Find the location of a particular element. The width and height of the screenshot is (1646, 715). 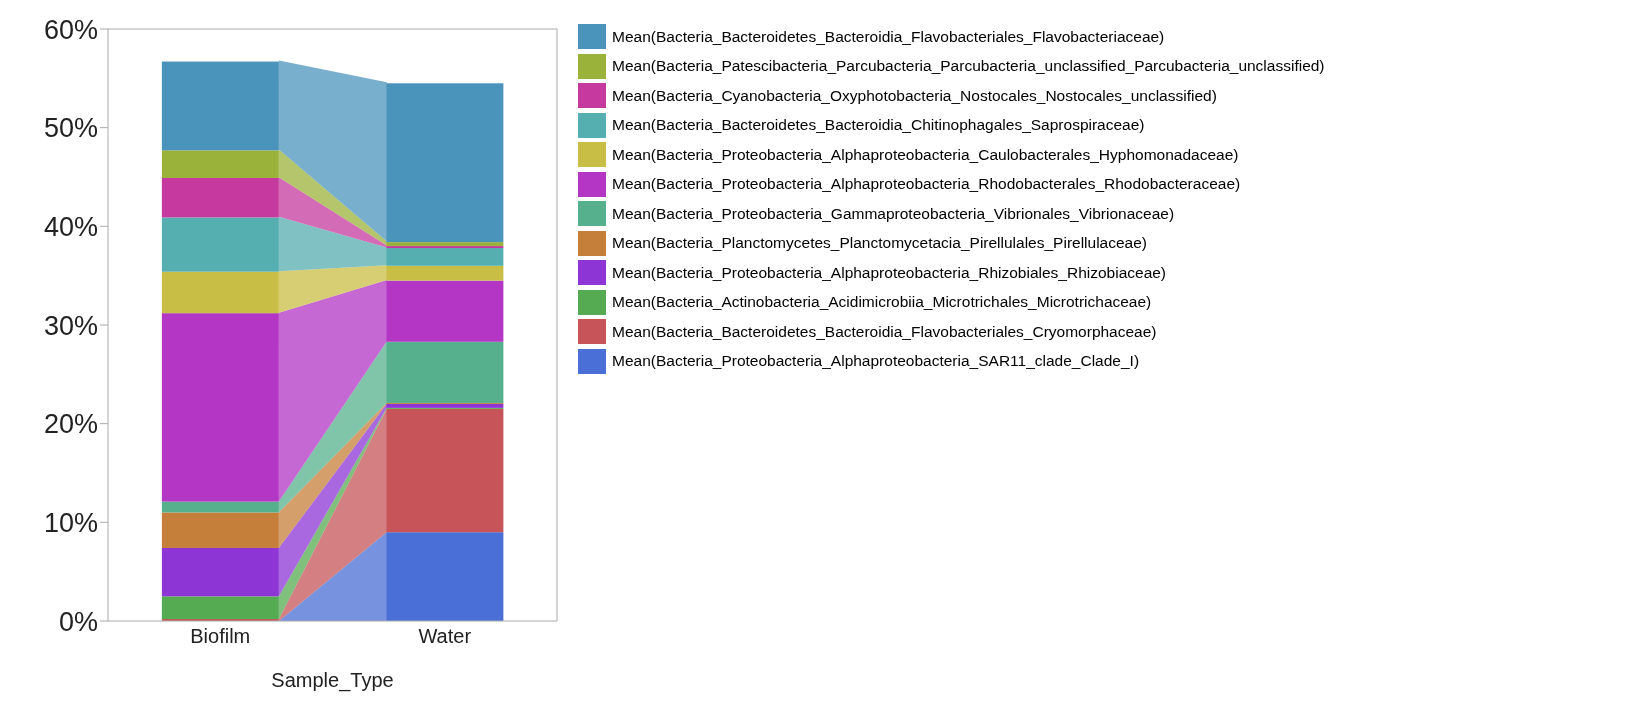

legend-label: Mean(Bacteria_Bacteroidetes_Bacteroidia_Chitinophagales_Saprospiraceae) is located at coordinates (878, 125).